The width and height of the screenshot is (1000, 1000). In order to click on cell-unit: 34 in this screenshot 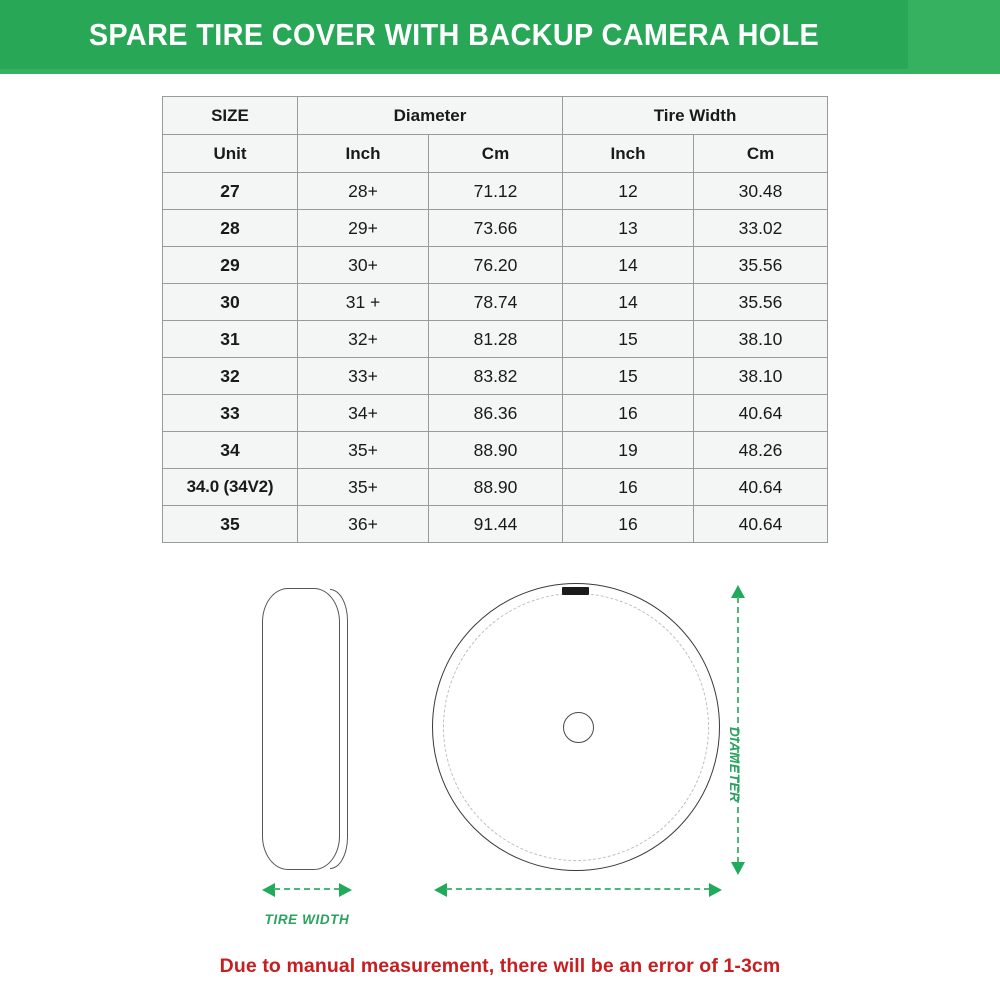, I will do `click(230, 450)`.